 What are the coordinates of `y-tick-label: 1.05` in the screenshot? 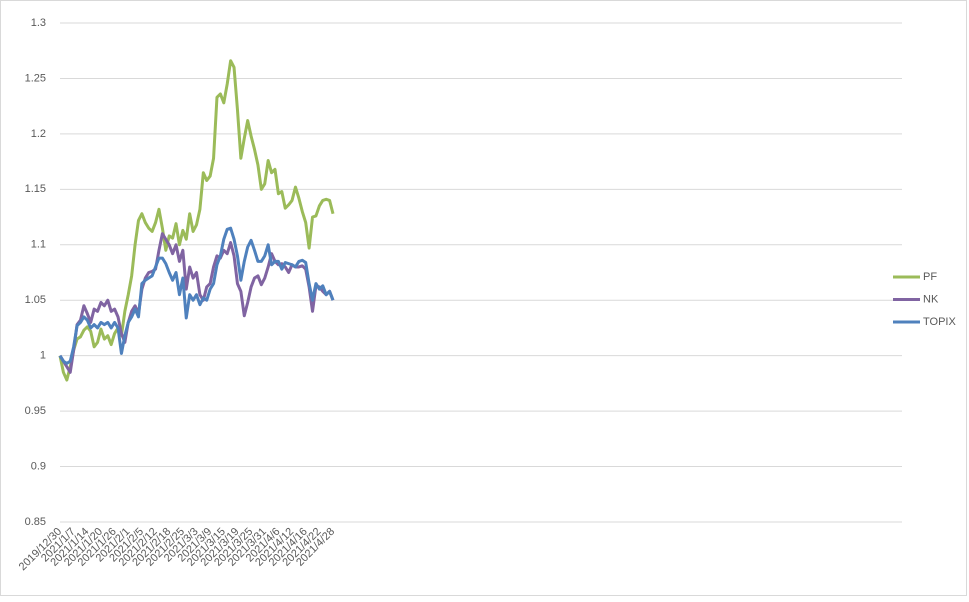 It's located at (35, 300).